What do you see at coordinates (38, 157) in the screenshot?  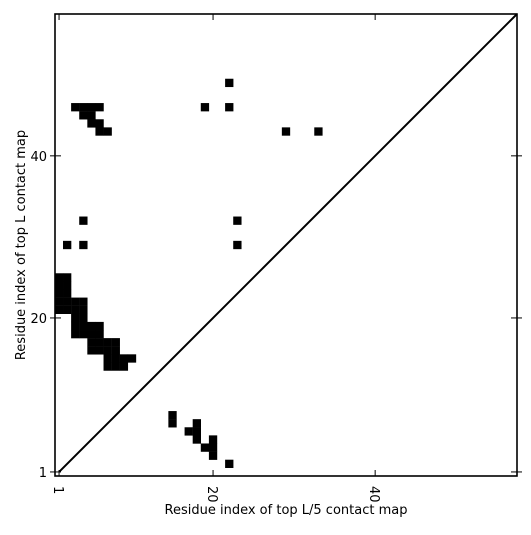 I see `y-tick-label: 40` at bounding box center [38, 157].